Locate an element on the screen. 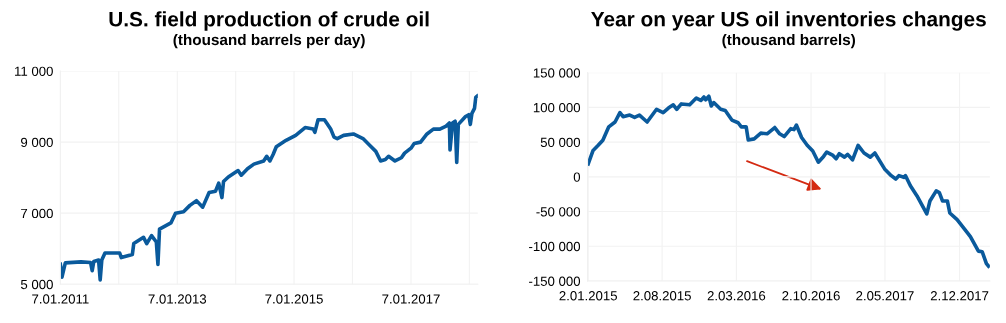 The image size is (1006, 323). y-tick-label: 0 is located at coordinates (577, 177).